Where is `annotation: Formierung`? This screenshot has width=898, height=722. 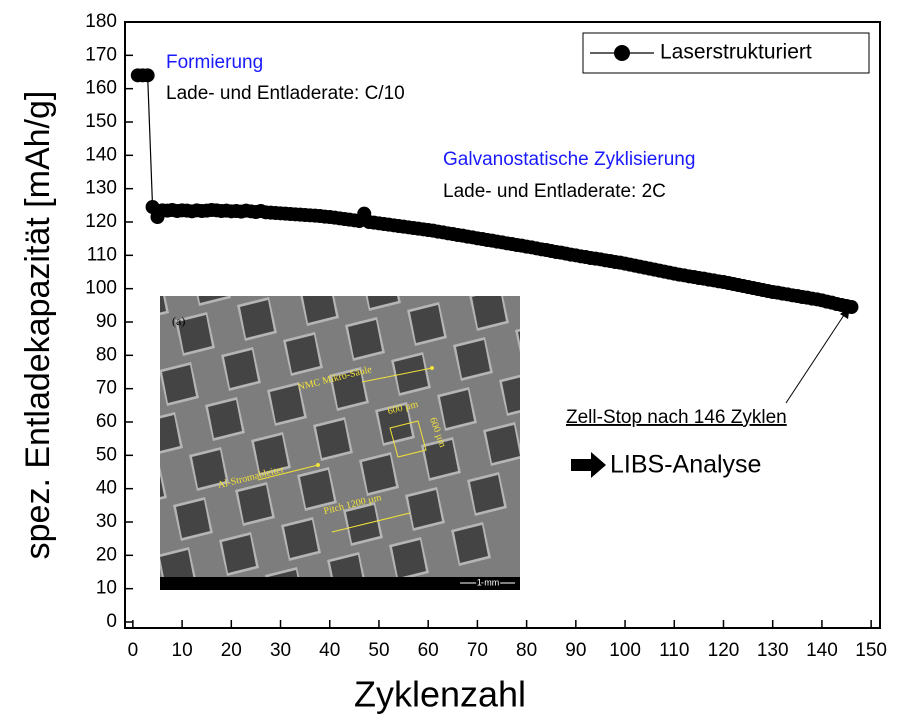
annotation: Formierung is located at coordinates (214, 62).